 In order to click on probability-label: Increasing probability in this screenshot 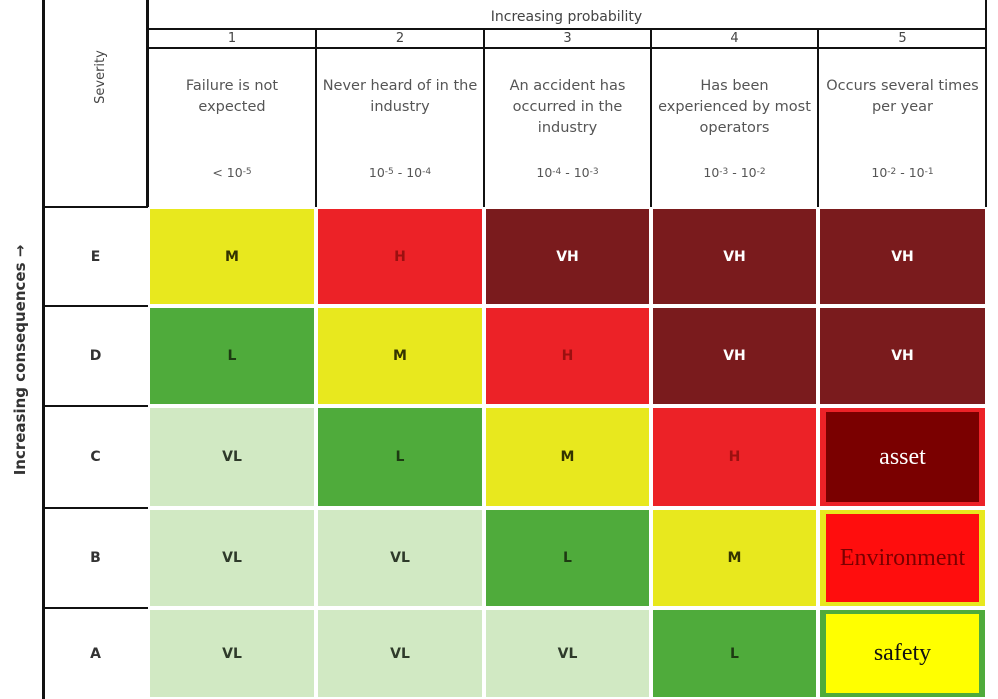, I will do `click(566, 17)`.